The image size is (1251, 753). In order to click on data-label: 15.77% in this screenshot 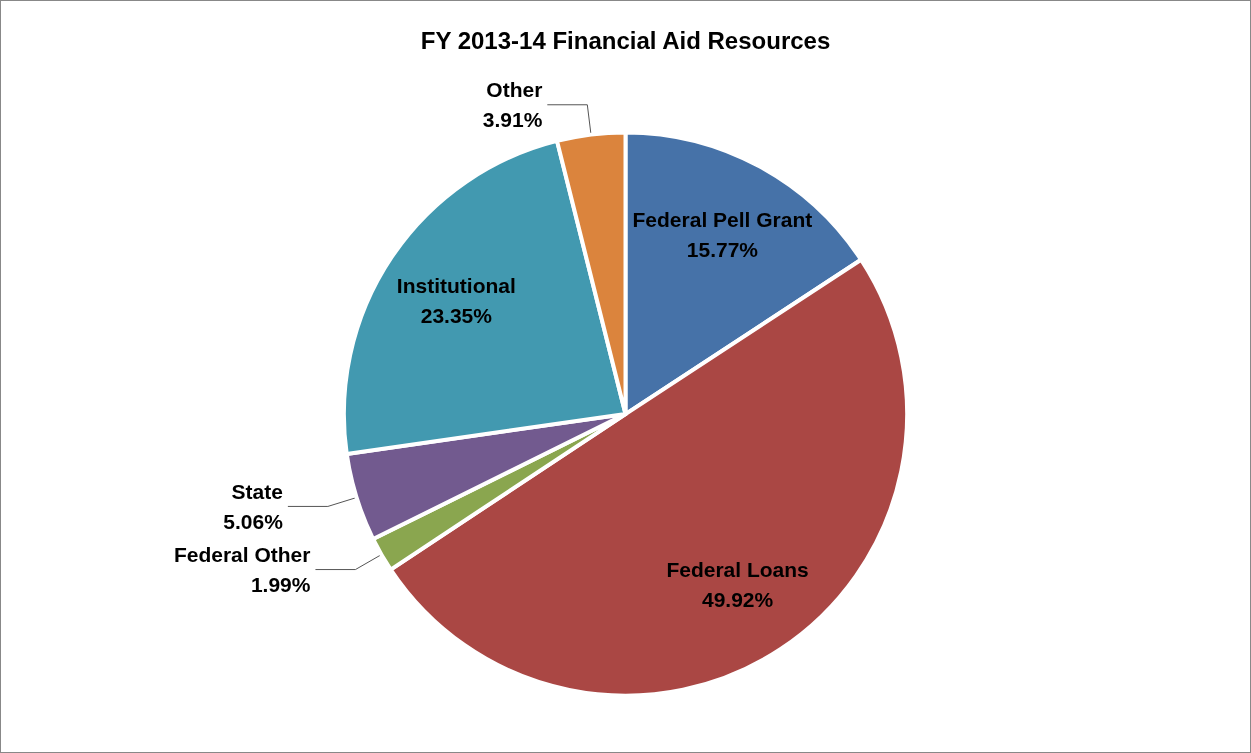, I will do `click(722, 250)`.